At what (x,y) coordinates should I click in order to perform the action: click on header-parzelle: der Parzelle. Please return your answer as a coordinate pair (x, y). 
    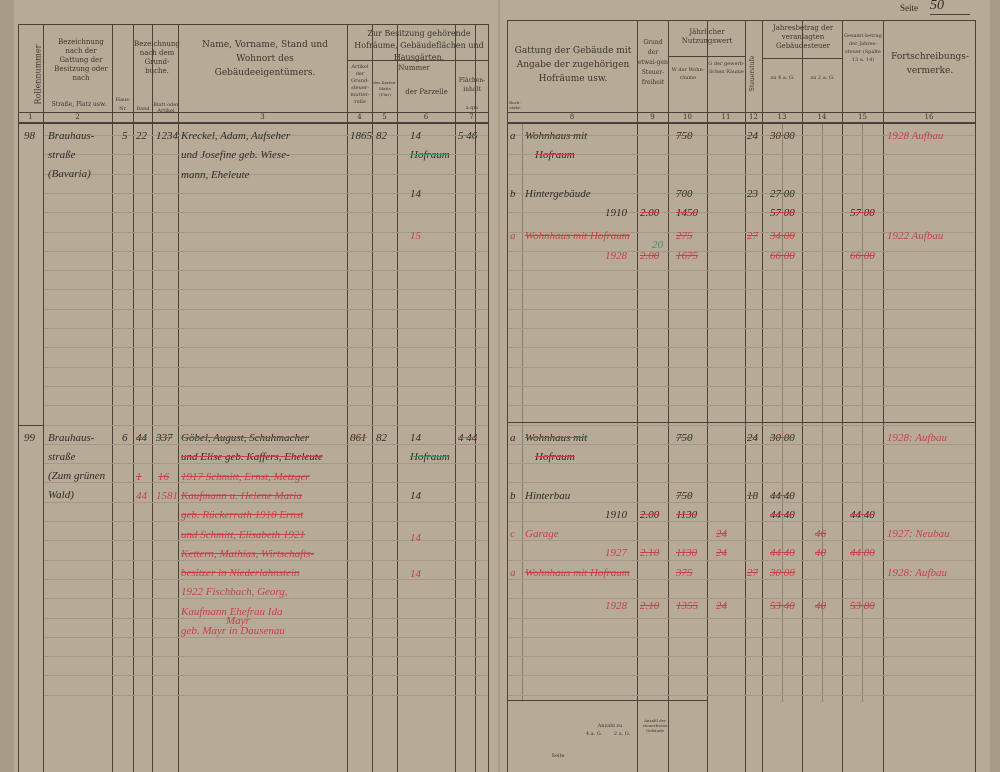
    Looking at the image, I should click on (426, 92).